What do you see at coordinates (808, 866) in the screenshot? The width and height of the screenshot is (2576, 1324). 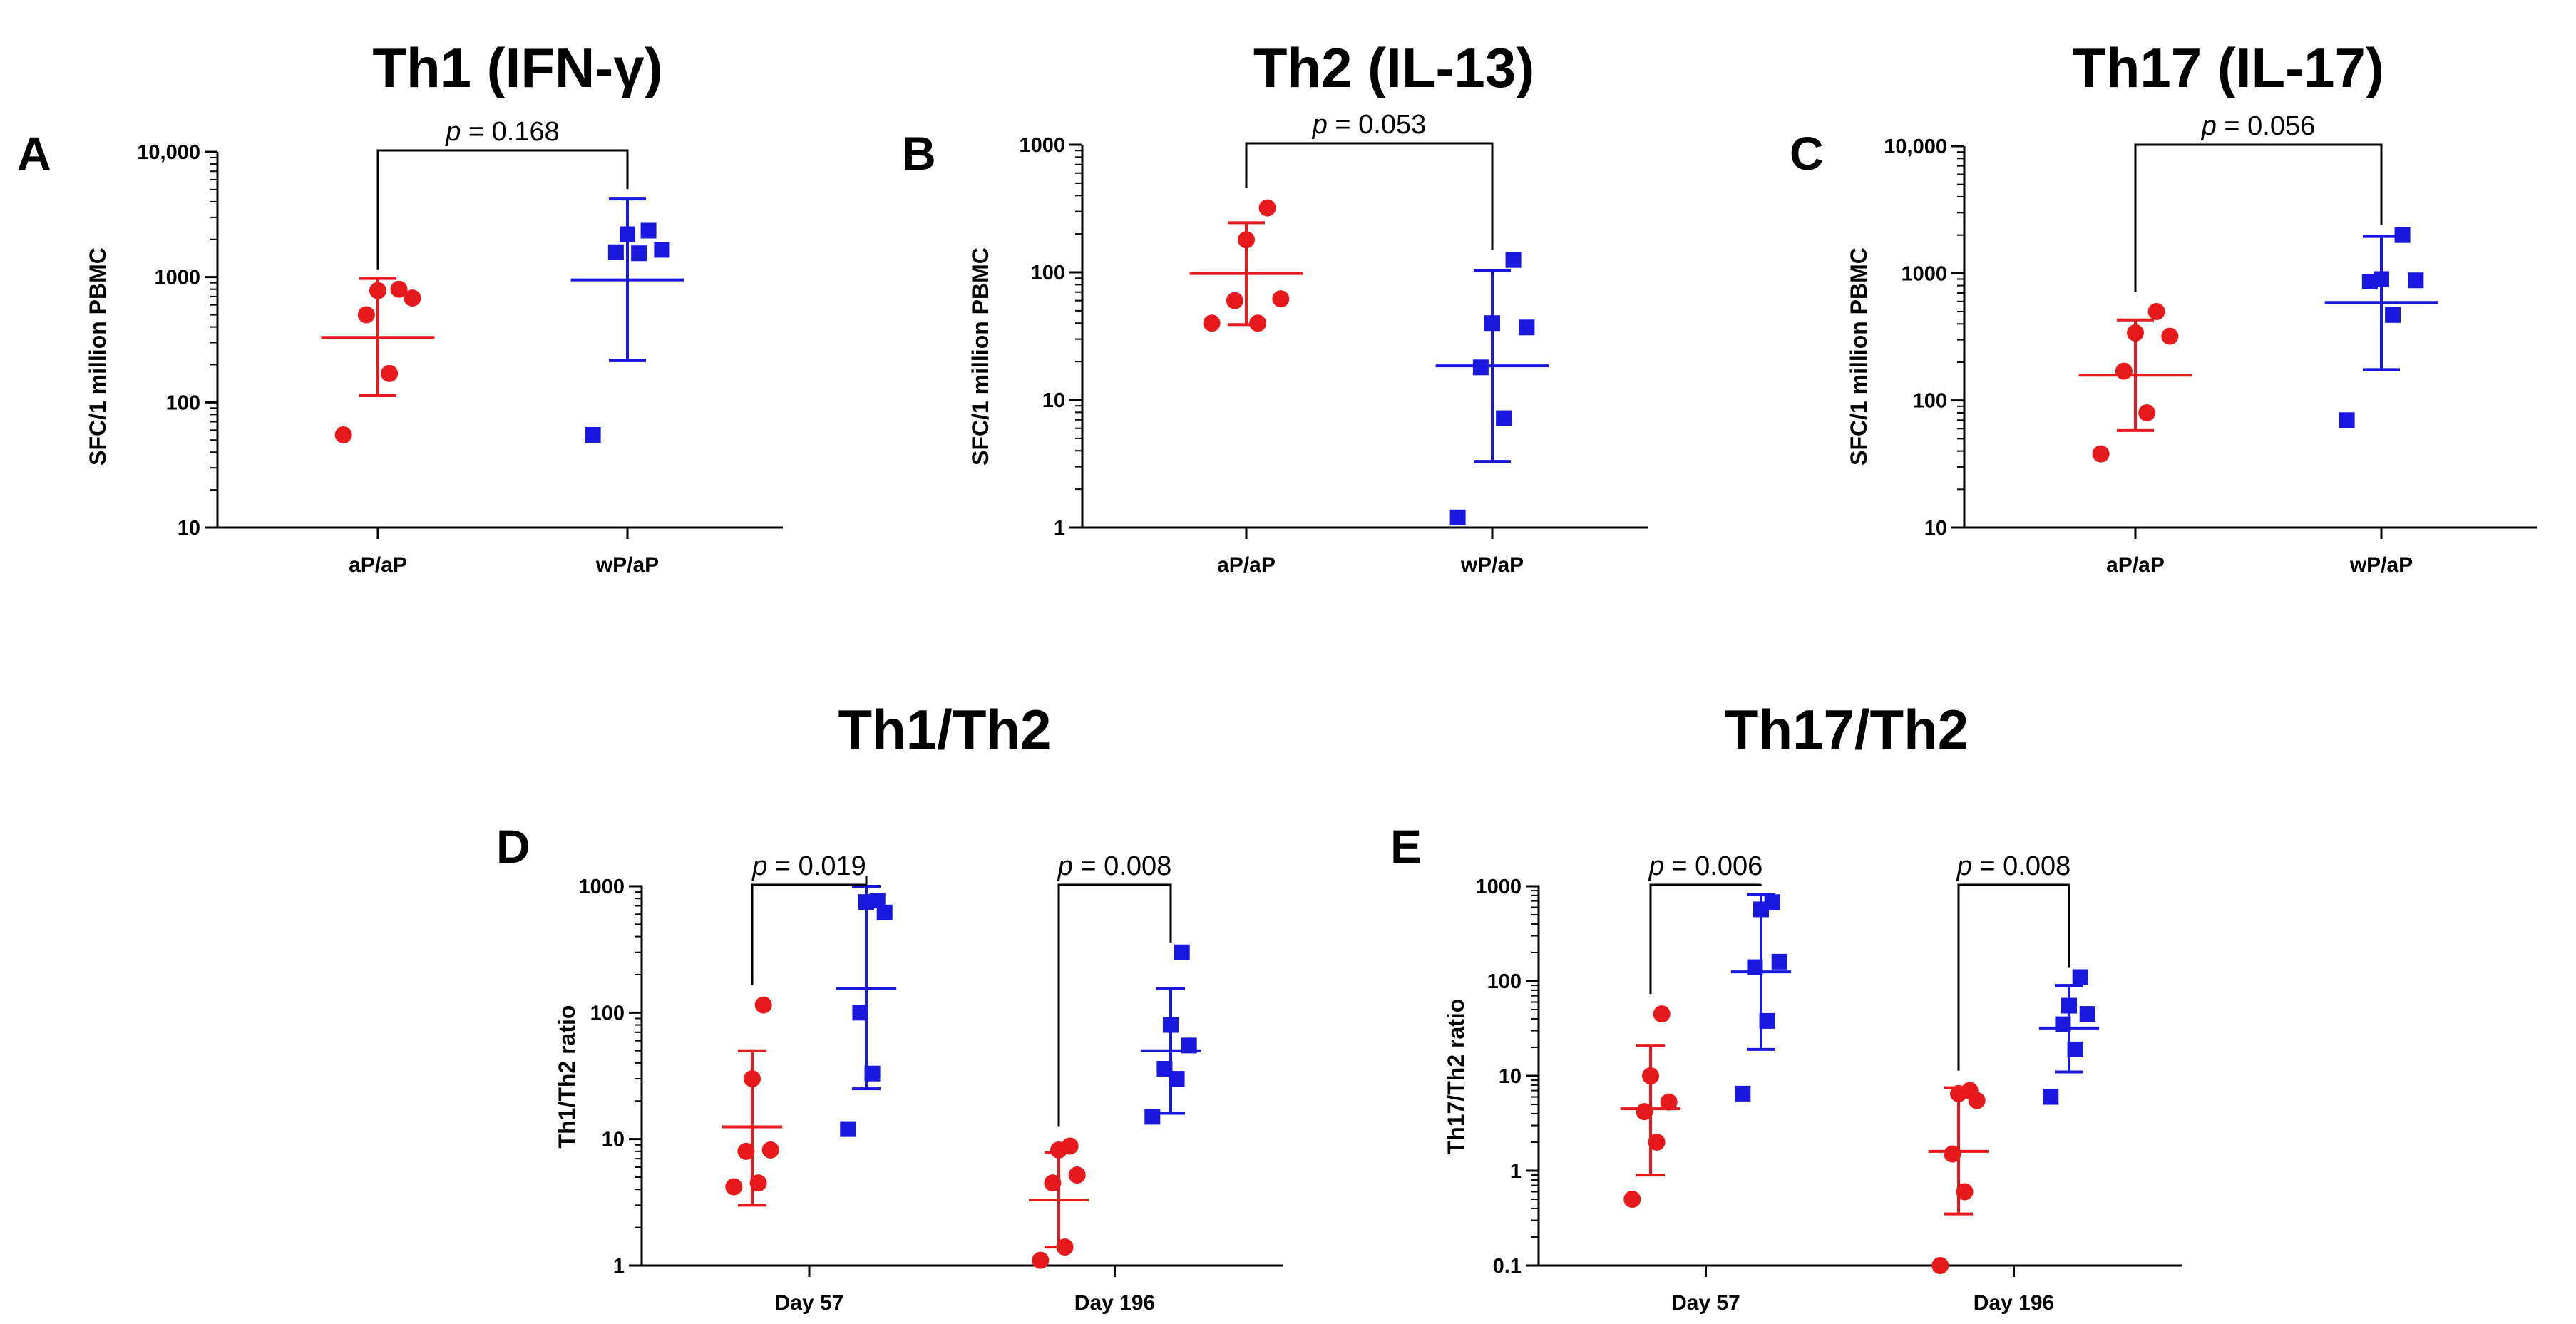 I see `p-value-label: p = 0.019` at bounding box center [808, 866].